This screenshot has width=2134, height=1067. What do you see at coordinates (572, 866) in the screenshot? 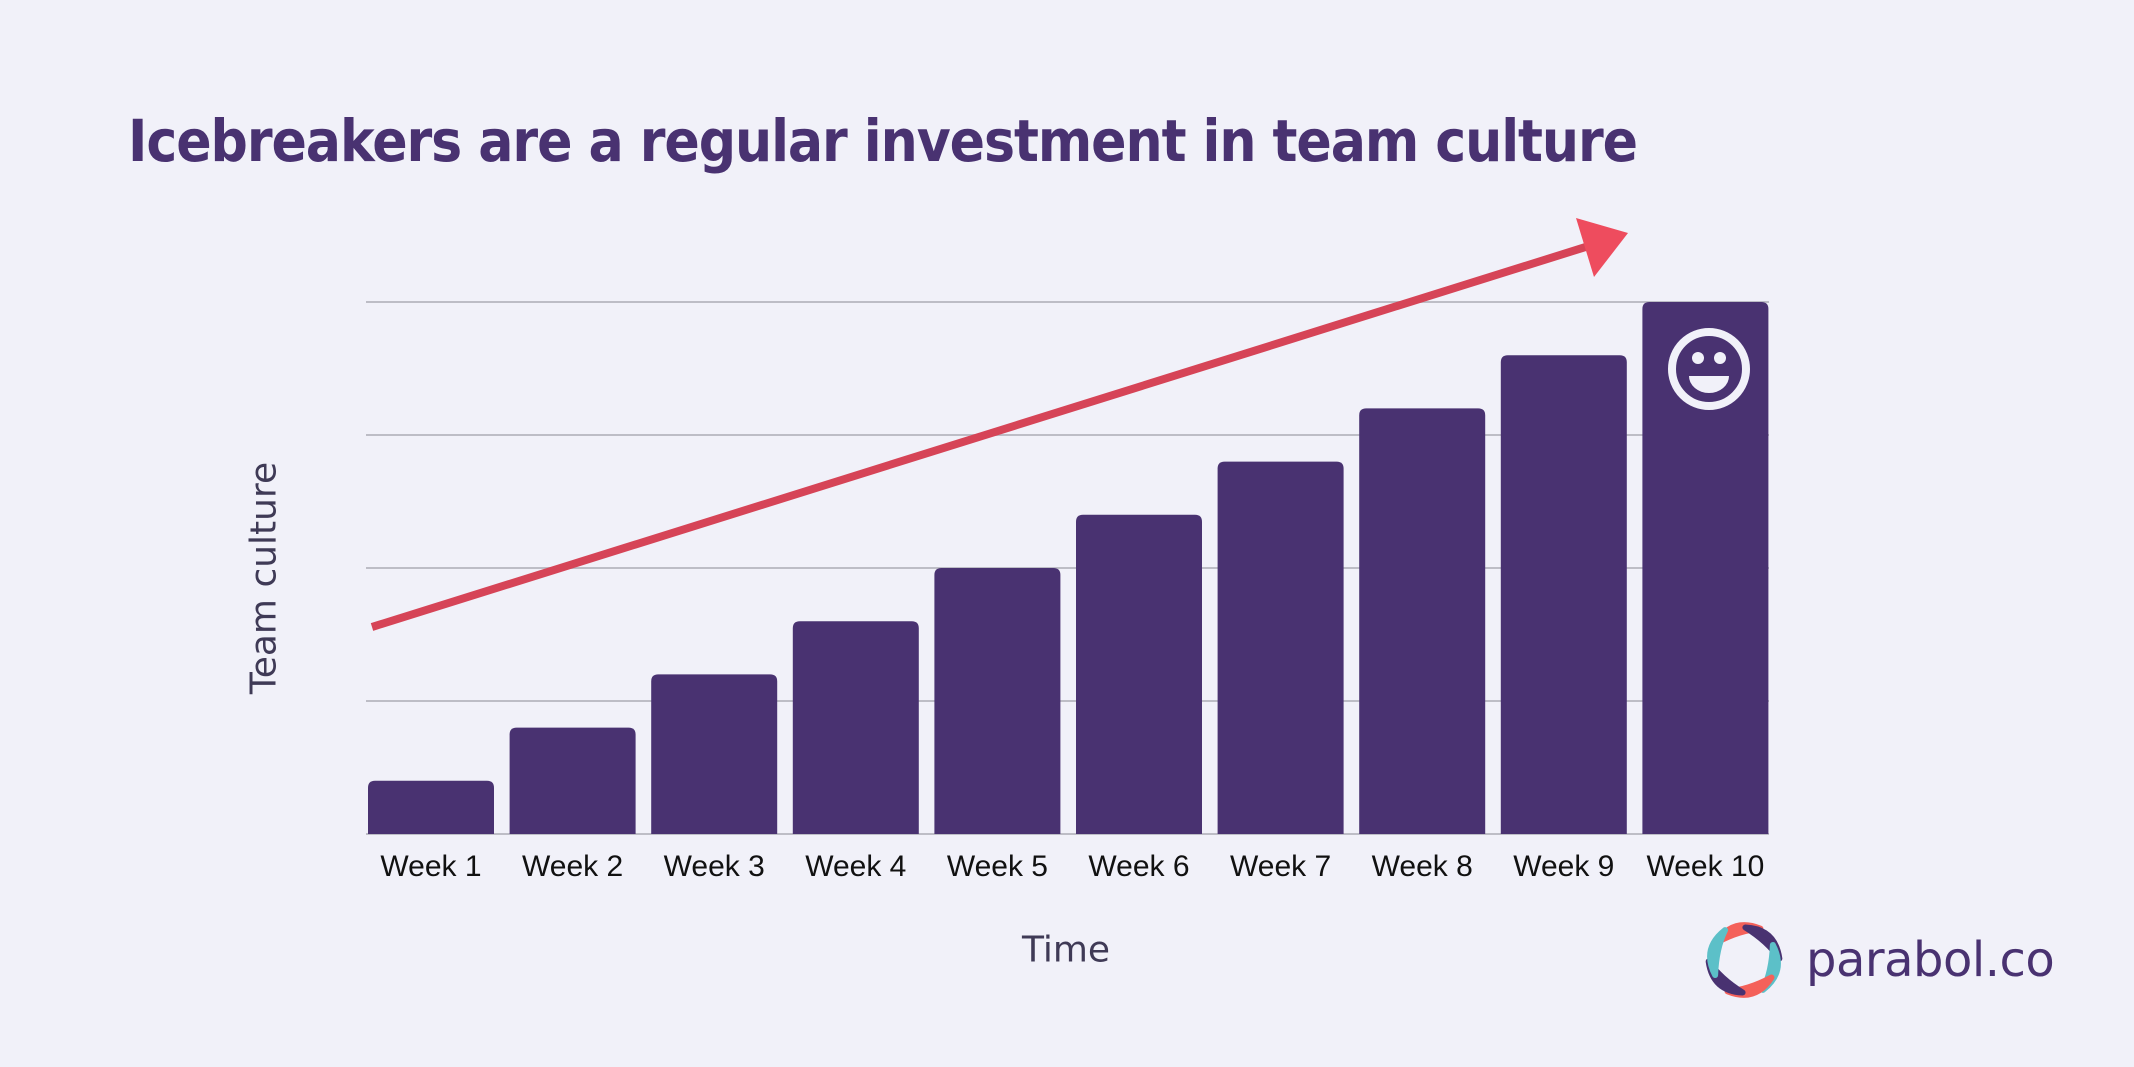
I see `x-tick-label: Week 2` at bounding box center [572, 866].